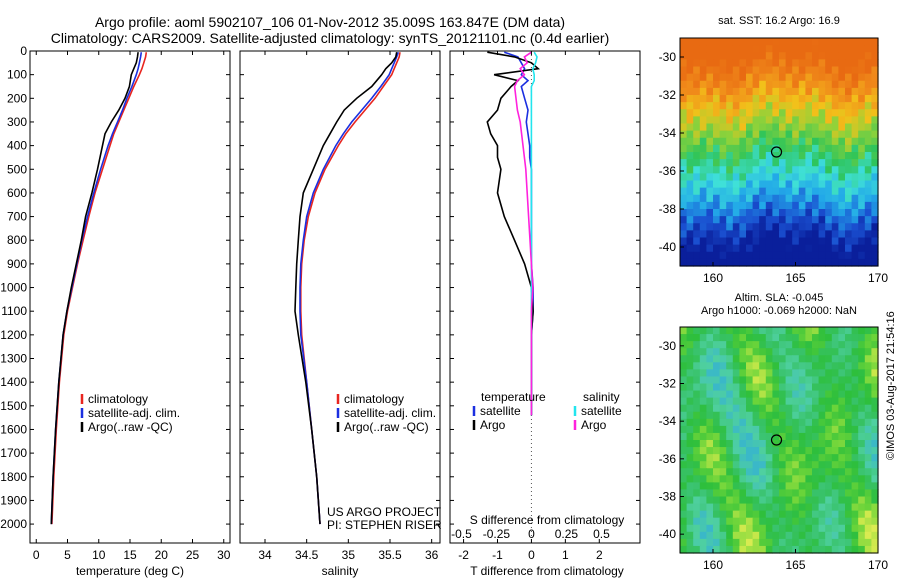 Image resolution: width=900 pixels, height=585 pixels. I want to click on depth-tick-label: 800, so click(17, 240).